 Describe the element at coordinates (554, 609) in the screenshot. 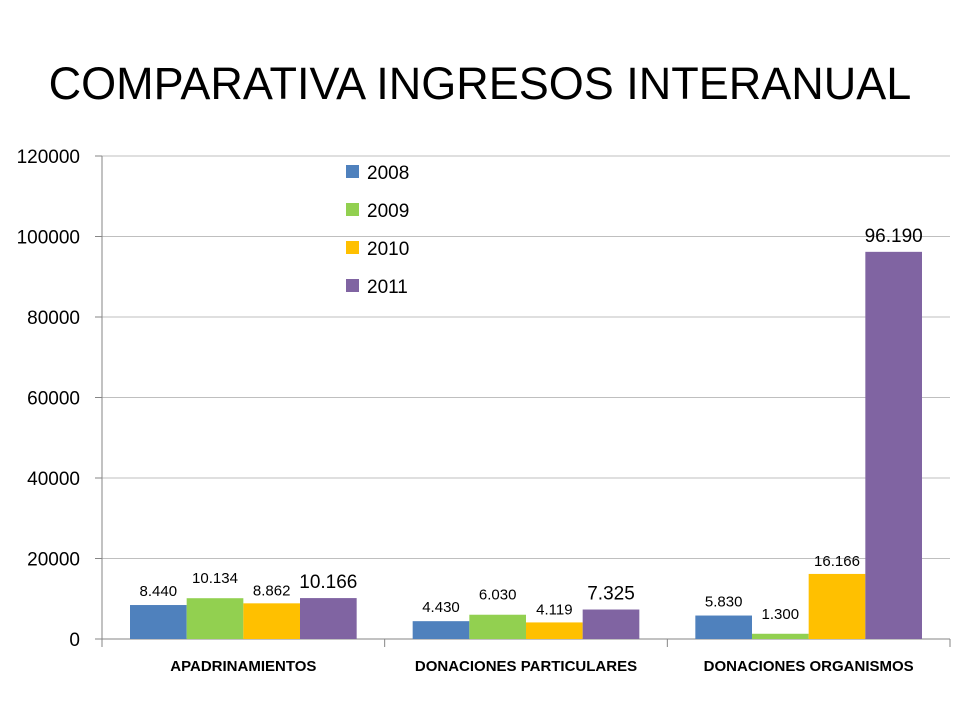

I see `data-label-2010-1: 4.119` at that location.